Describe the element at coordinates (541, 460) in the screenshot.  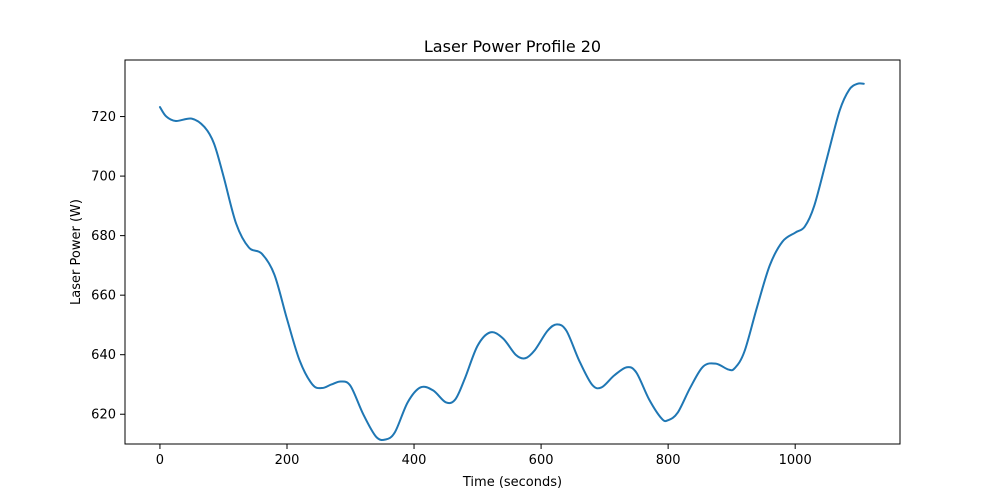
I see `x-tick-label: 600` at that location.